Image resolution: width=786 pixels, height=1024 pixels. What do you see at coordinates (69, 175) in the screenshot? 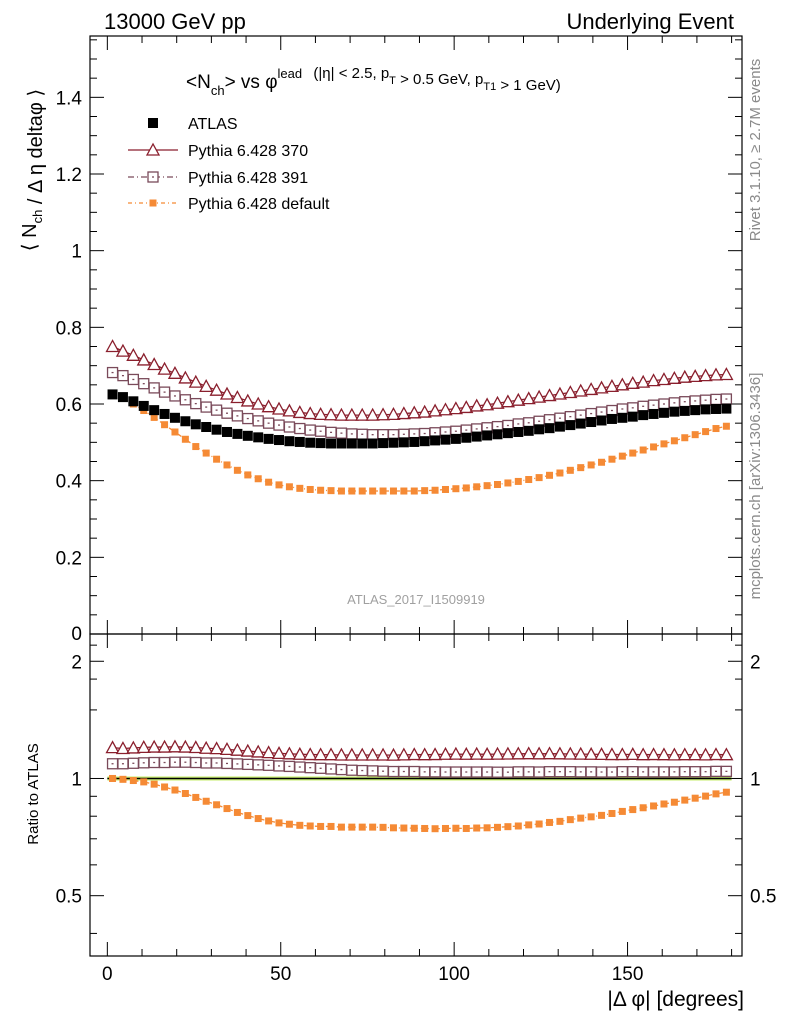
I see `y-tick-label: 1.2` at bounding box center [69, 175].